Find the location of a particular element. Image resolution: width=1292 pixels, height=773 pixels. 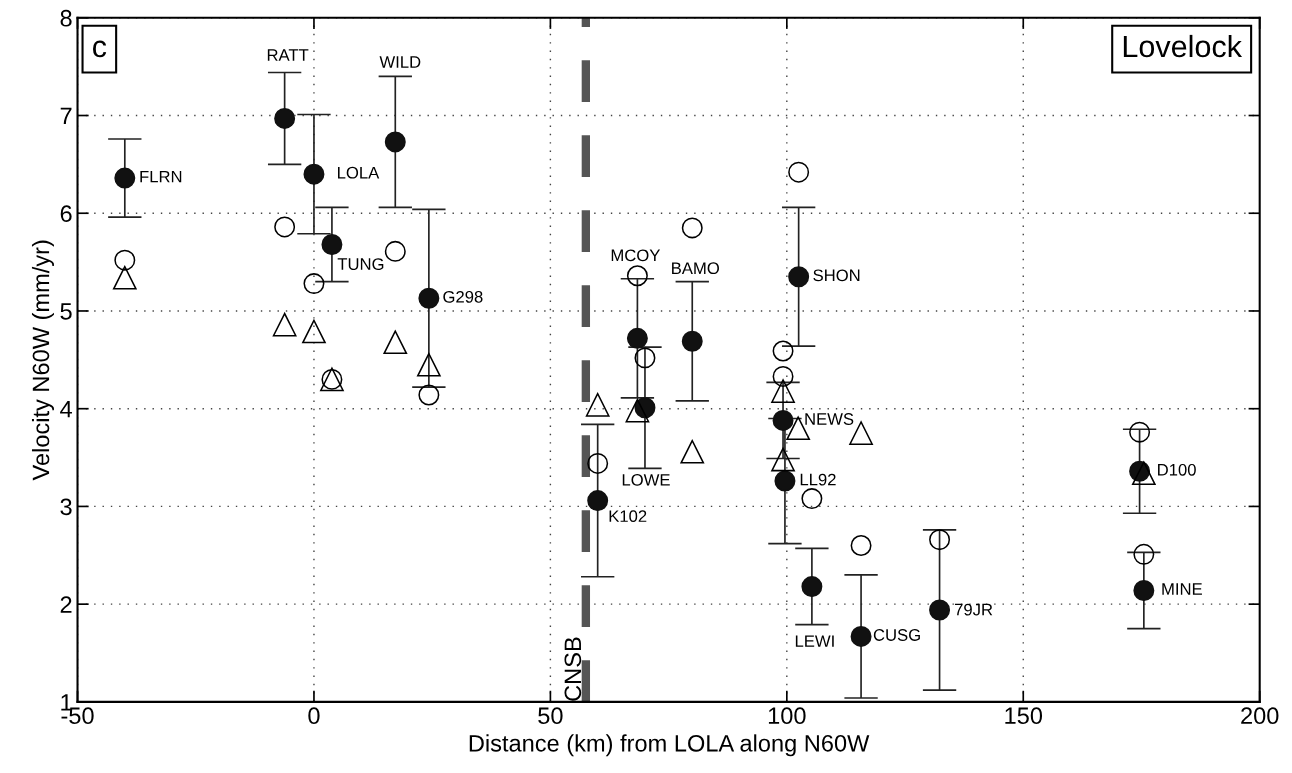

annotation: TUNG is located at coordinates (360, 264).